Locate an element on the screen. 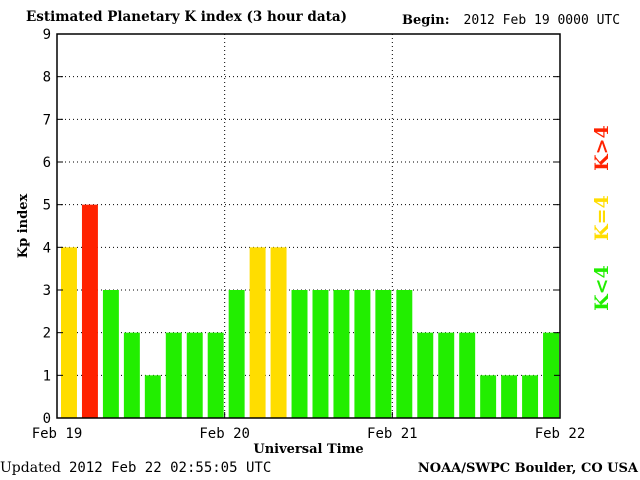 This screenshot has height=480, width=640. y-tick-label: 9 is located at coordinates (47, 35).